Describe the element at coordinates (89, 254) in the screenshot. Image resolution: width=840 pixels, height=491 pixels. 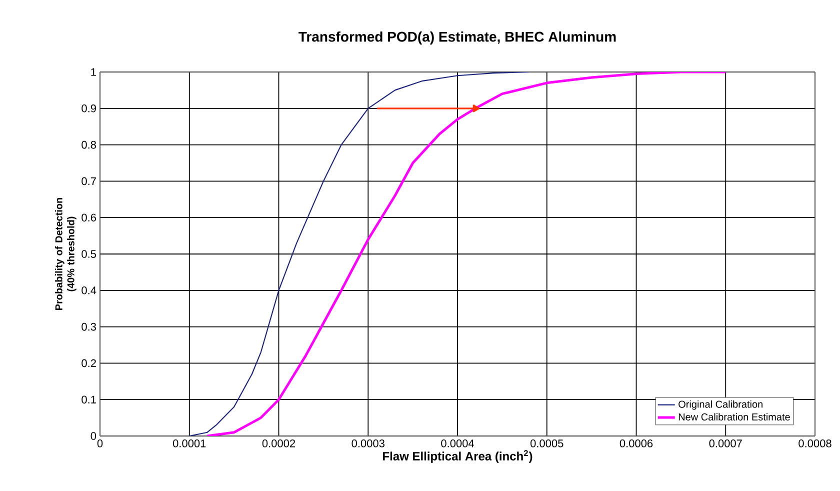
I see `y-tick-label: 0.5` at that location.